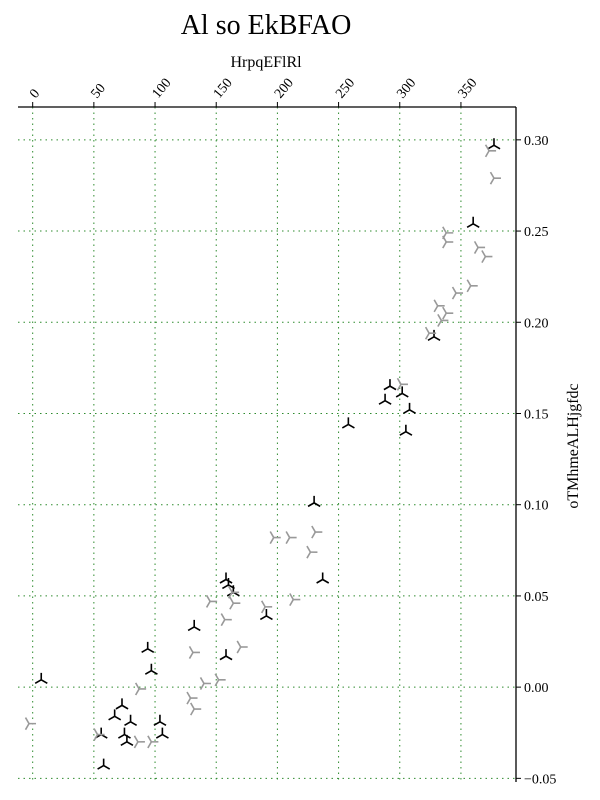  What do you see at coordinates (536, 323) in the screenshot?
I see `y-tick-label: 0.20` at bounding box center [536, 323].